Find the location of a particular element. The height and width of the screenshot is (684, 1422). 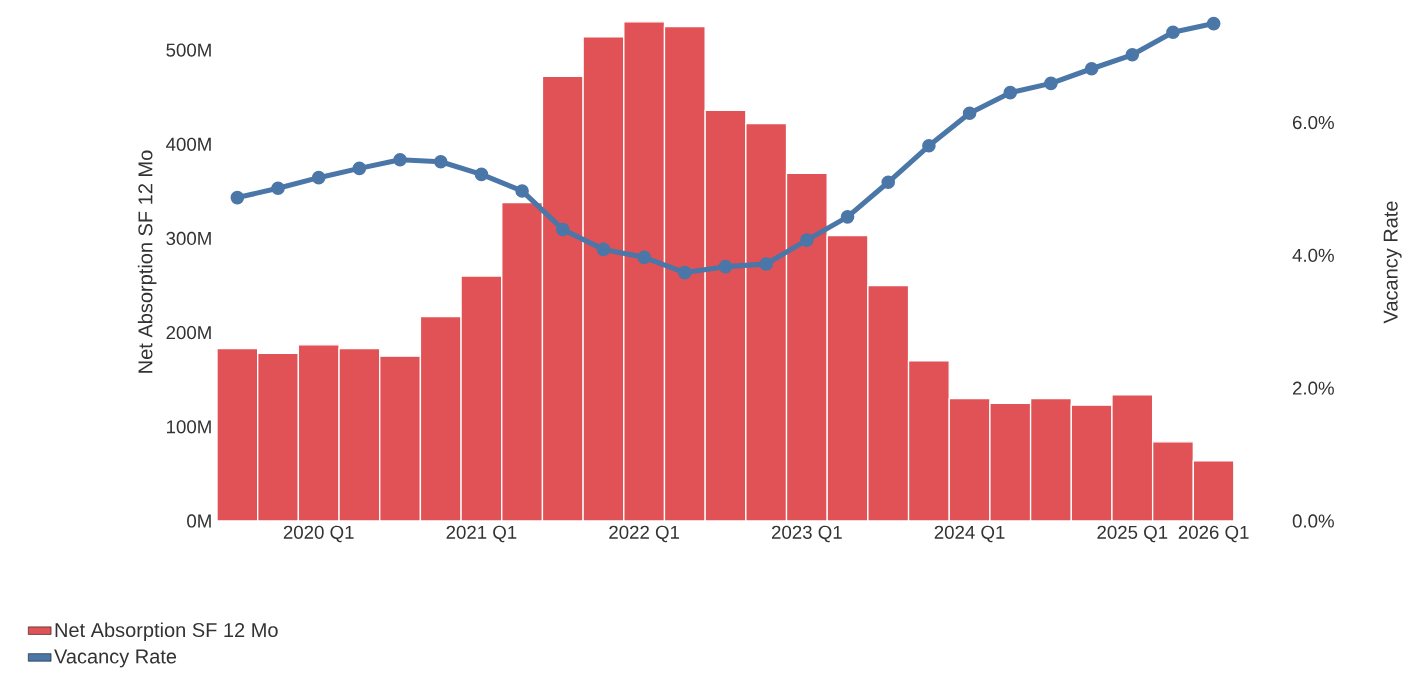

x-tick-label: 2026 Q1 is located at coordinates (1213, 534).